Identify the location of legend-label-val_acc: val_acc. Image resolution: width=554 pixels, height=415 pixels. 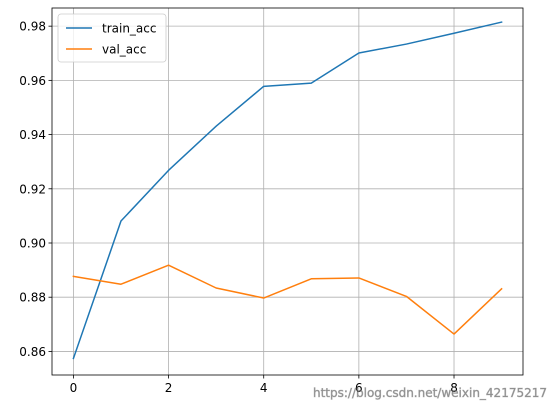
(124, 50).